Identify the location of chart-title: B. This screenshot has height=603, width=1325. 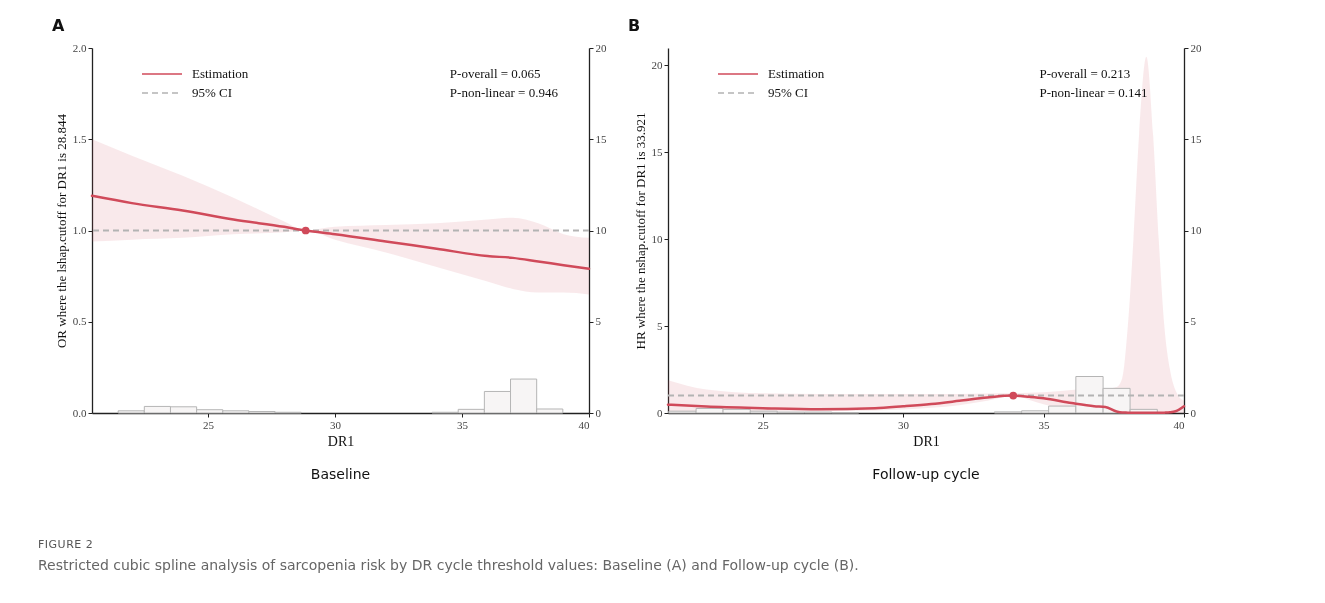
(634, 25).